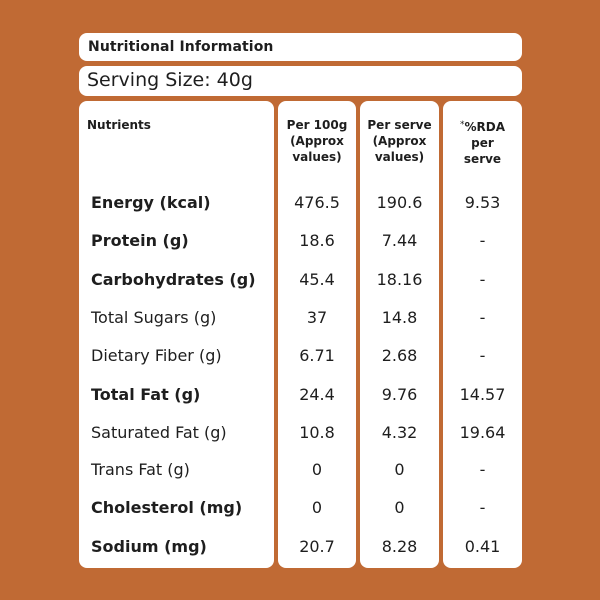 The width and height of the screenshot is (600, 600). Describe the element at coordinates (399, 240) in the screenshot. I see `per-serve-value: 7.44` at that location.